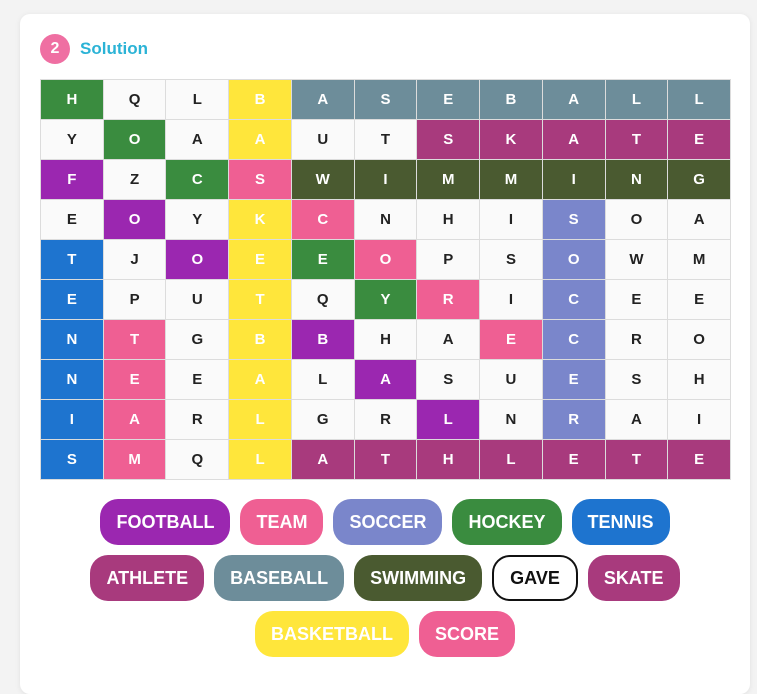  What do you see at coordinates (55, 49) in the screenshot?
I see `step-number-badge: 2` at bounding box center [55, 49].